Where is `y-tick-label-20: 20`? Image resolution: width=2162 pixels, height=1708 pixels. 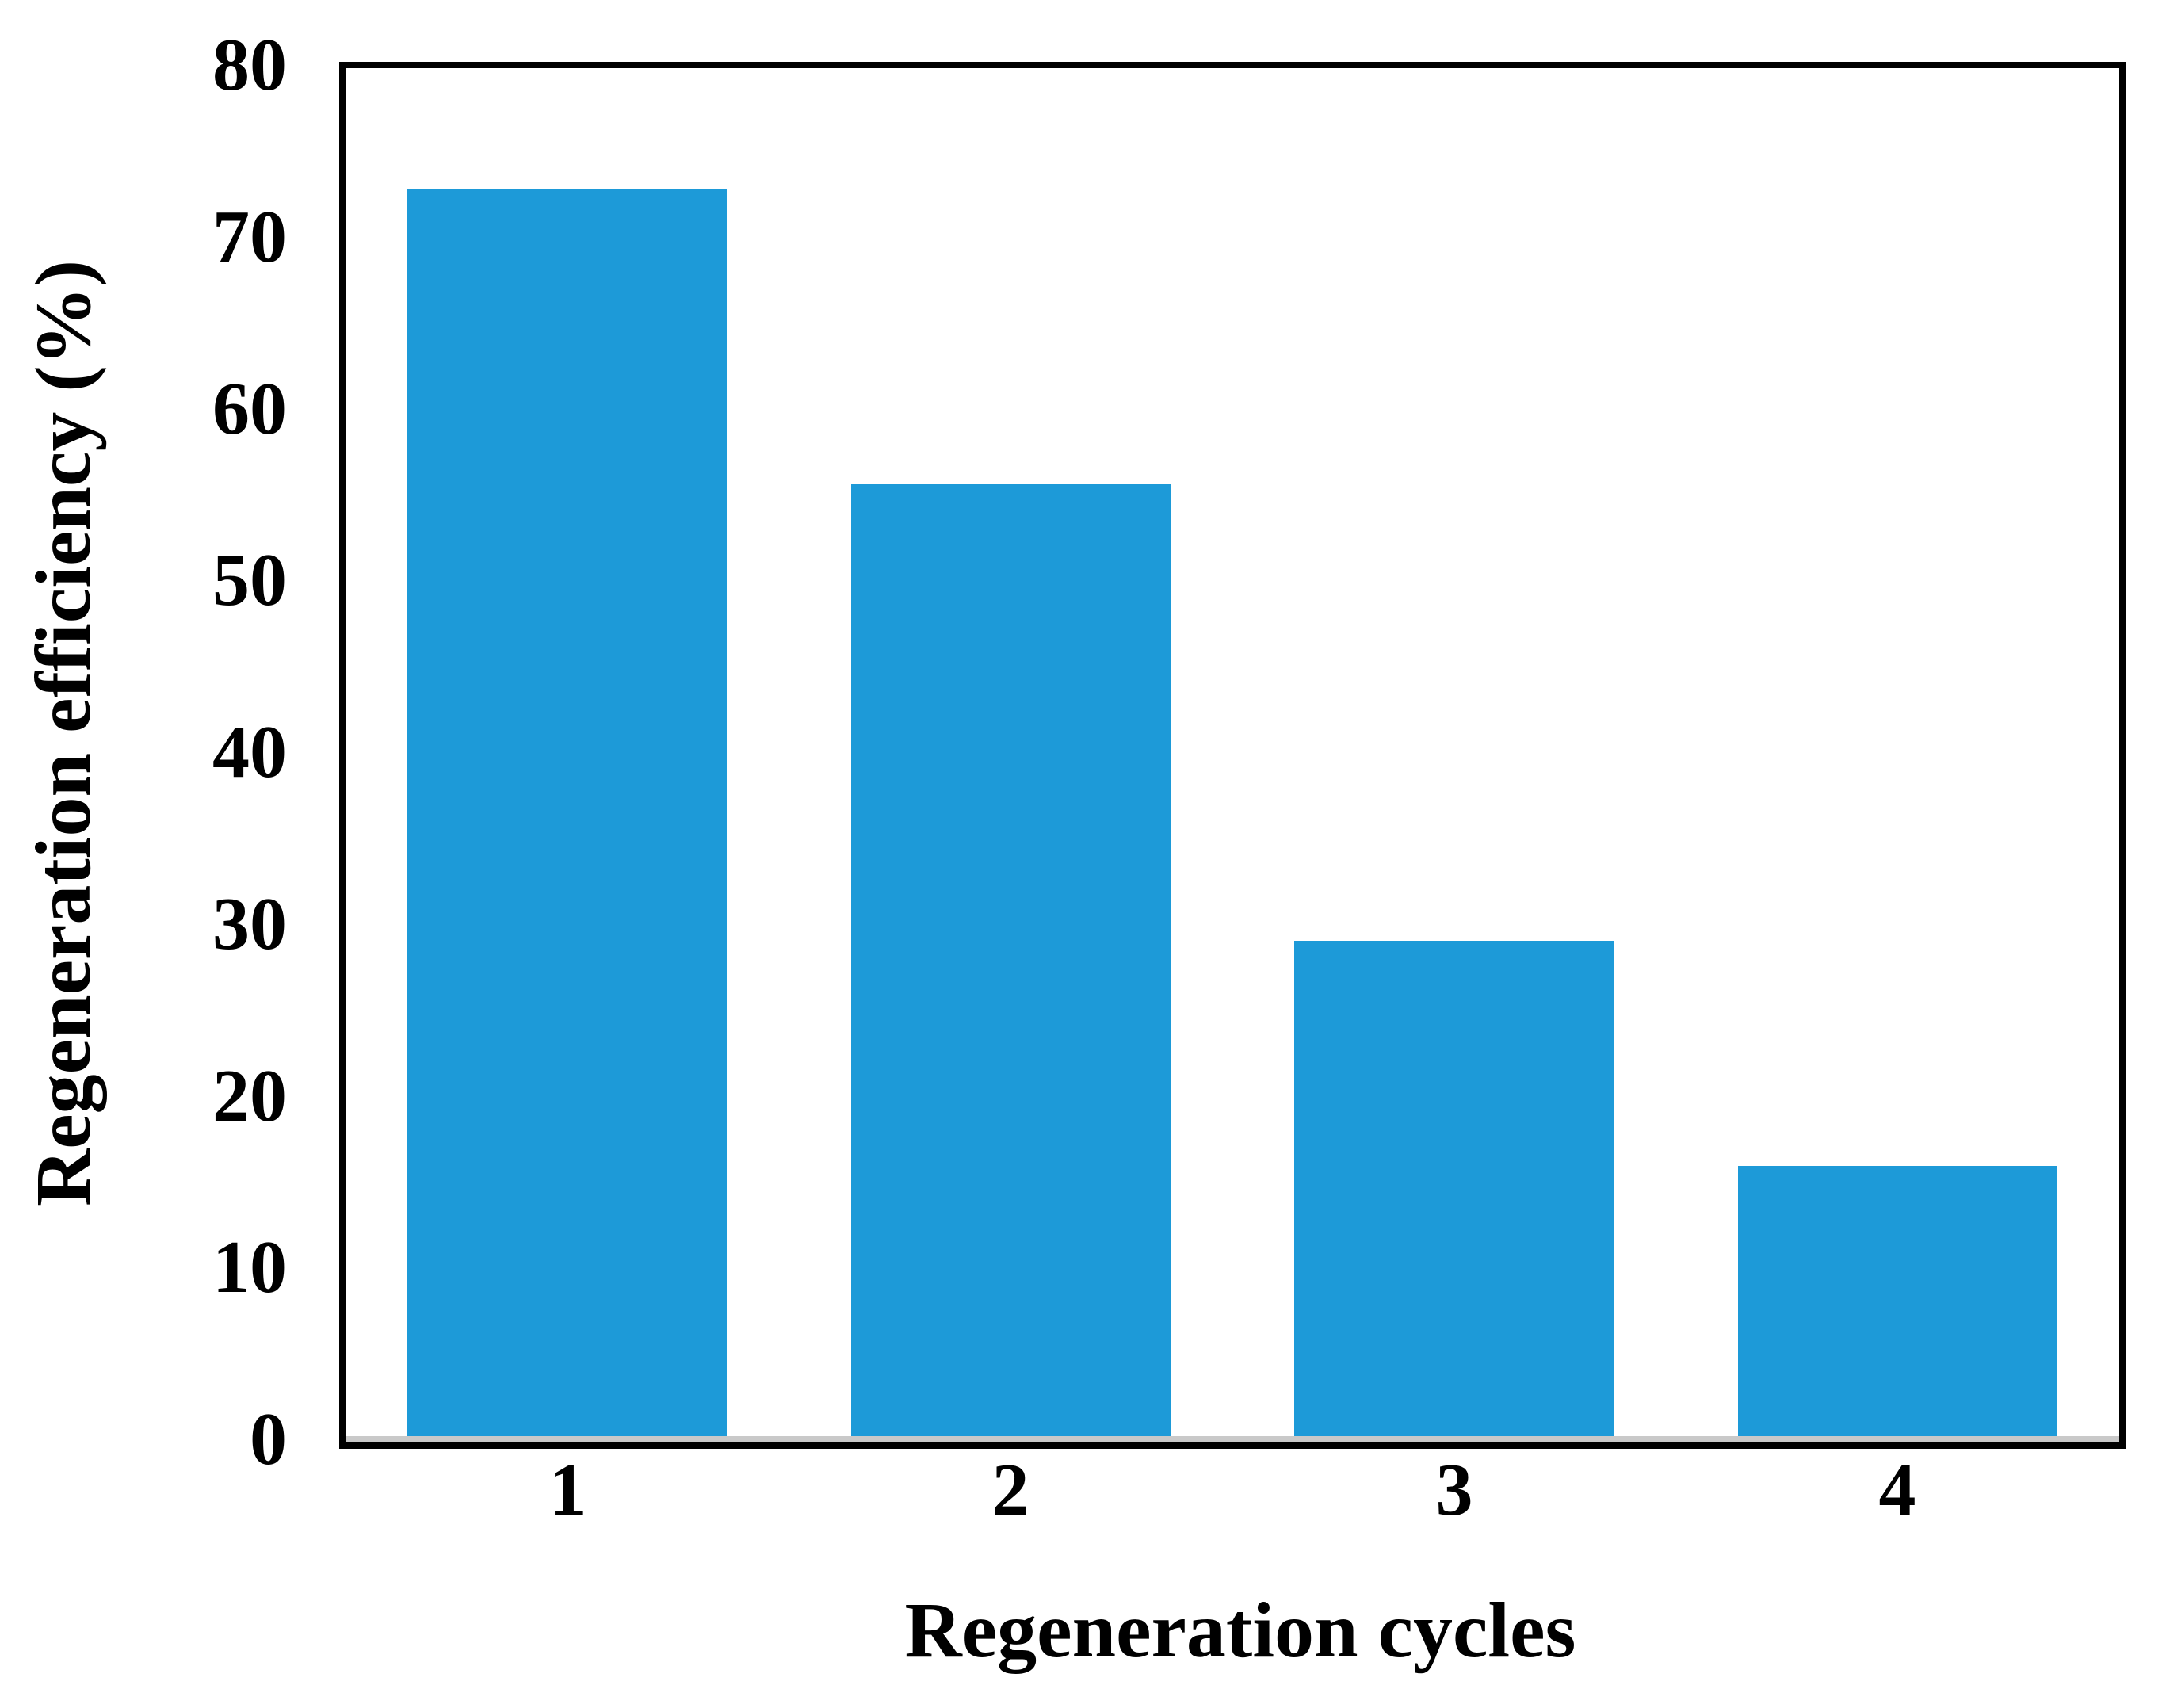
y-tick-label-20: 20 is located at coordinates (249, 1096).